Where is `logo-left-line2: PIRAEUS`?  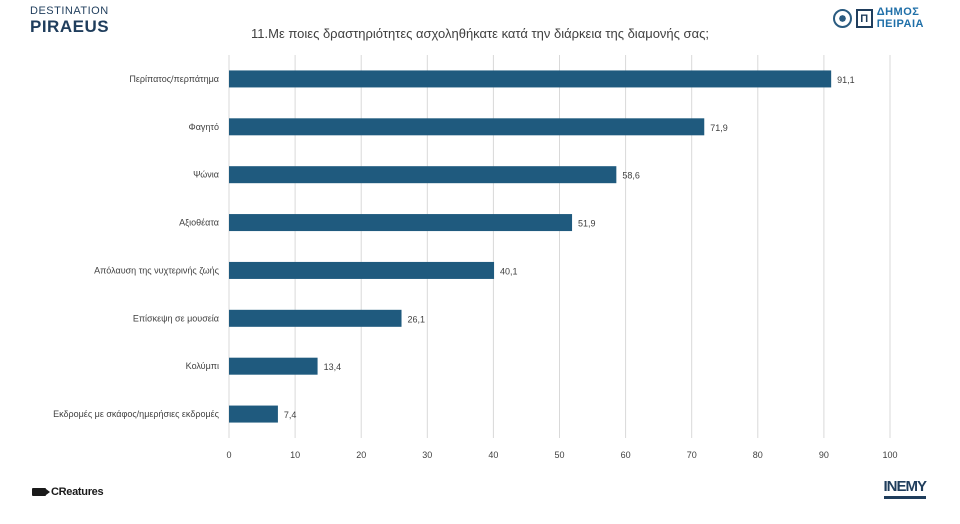 logo-left-line2: PIRAEUS is located at coordinates (70, 26).